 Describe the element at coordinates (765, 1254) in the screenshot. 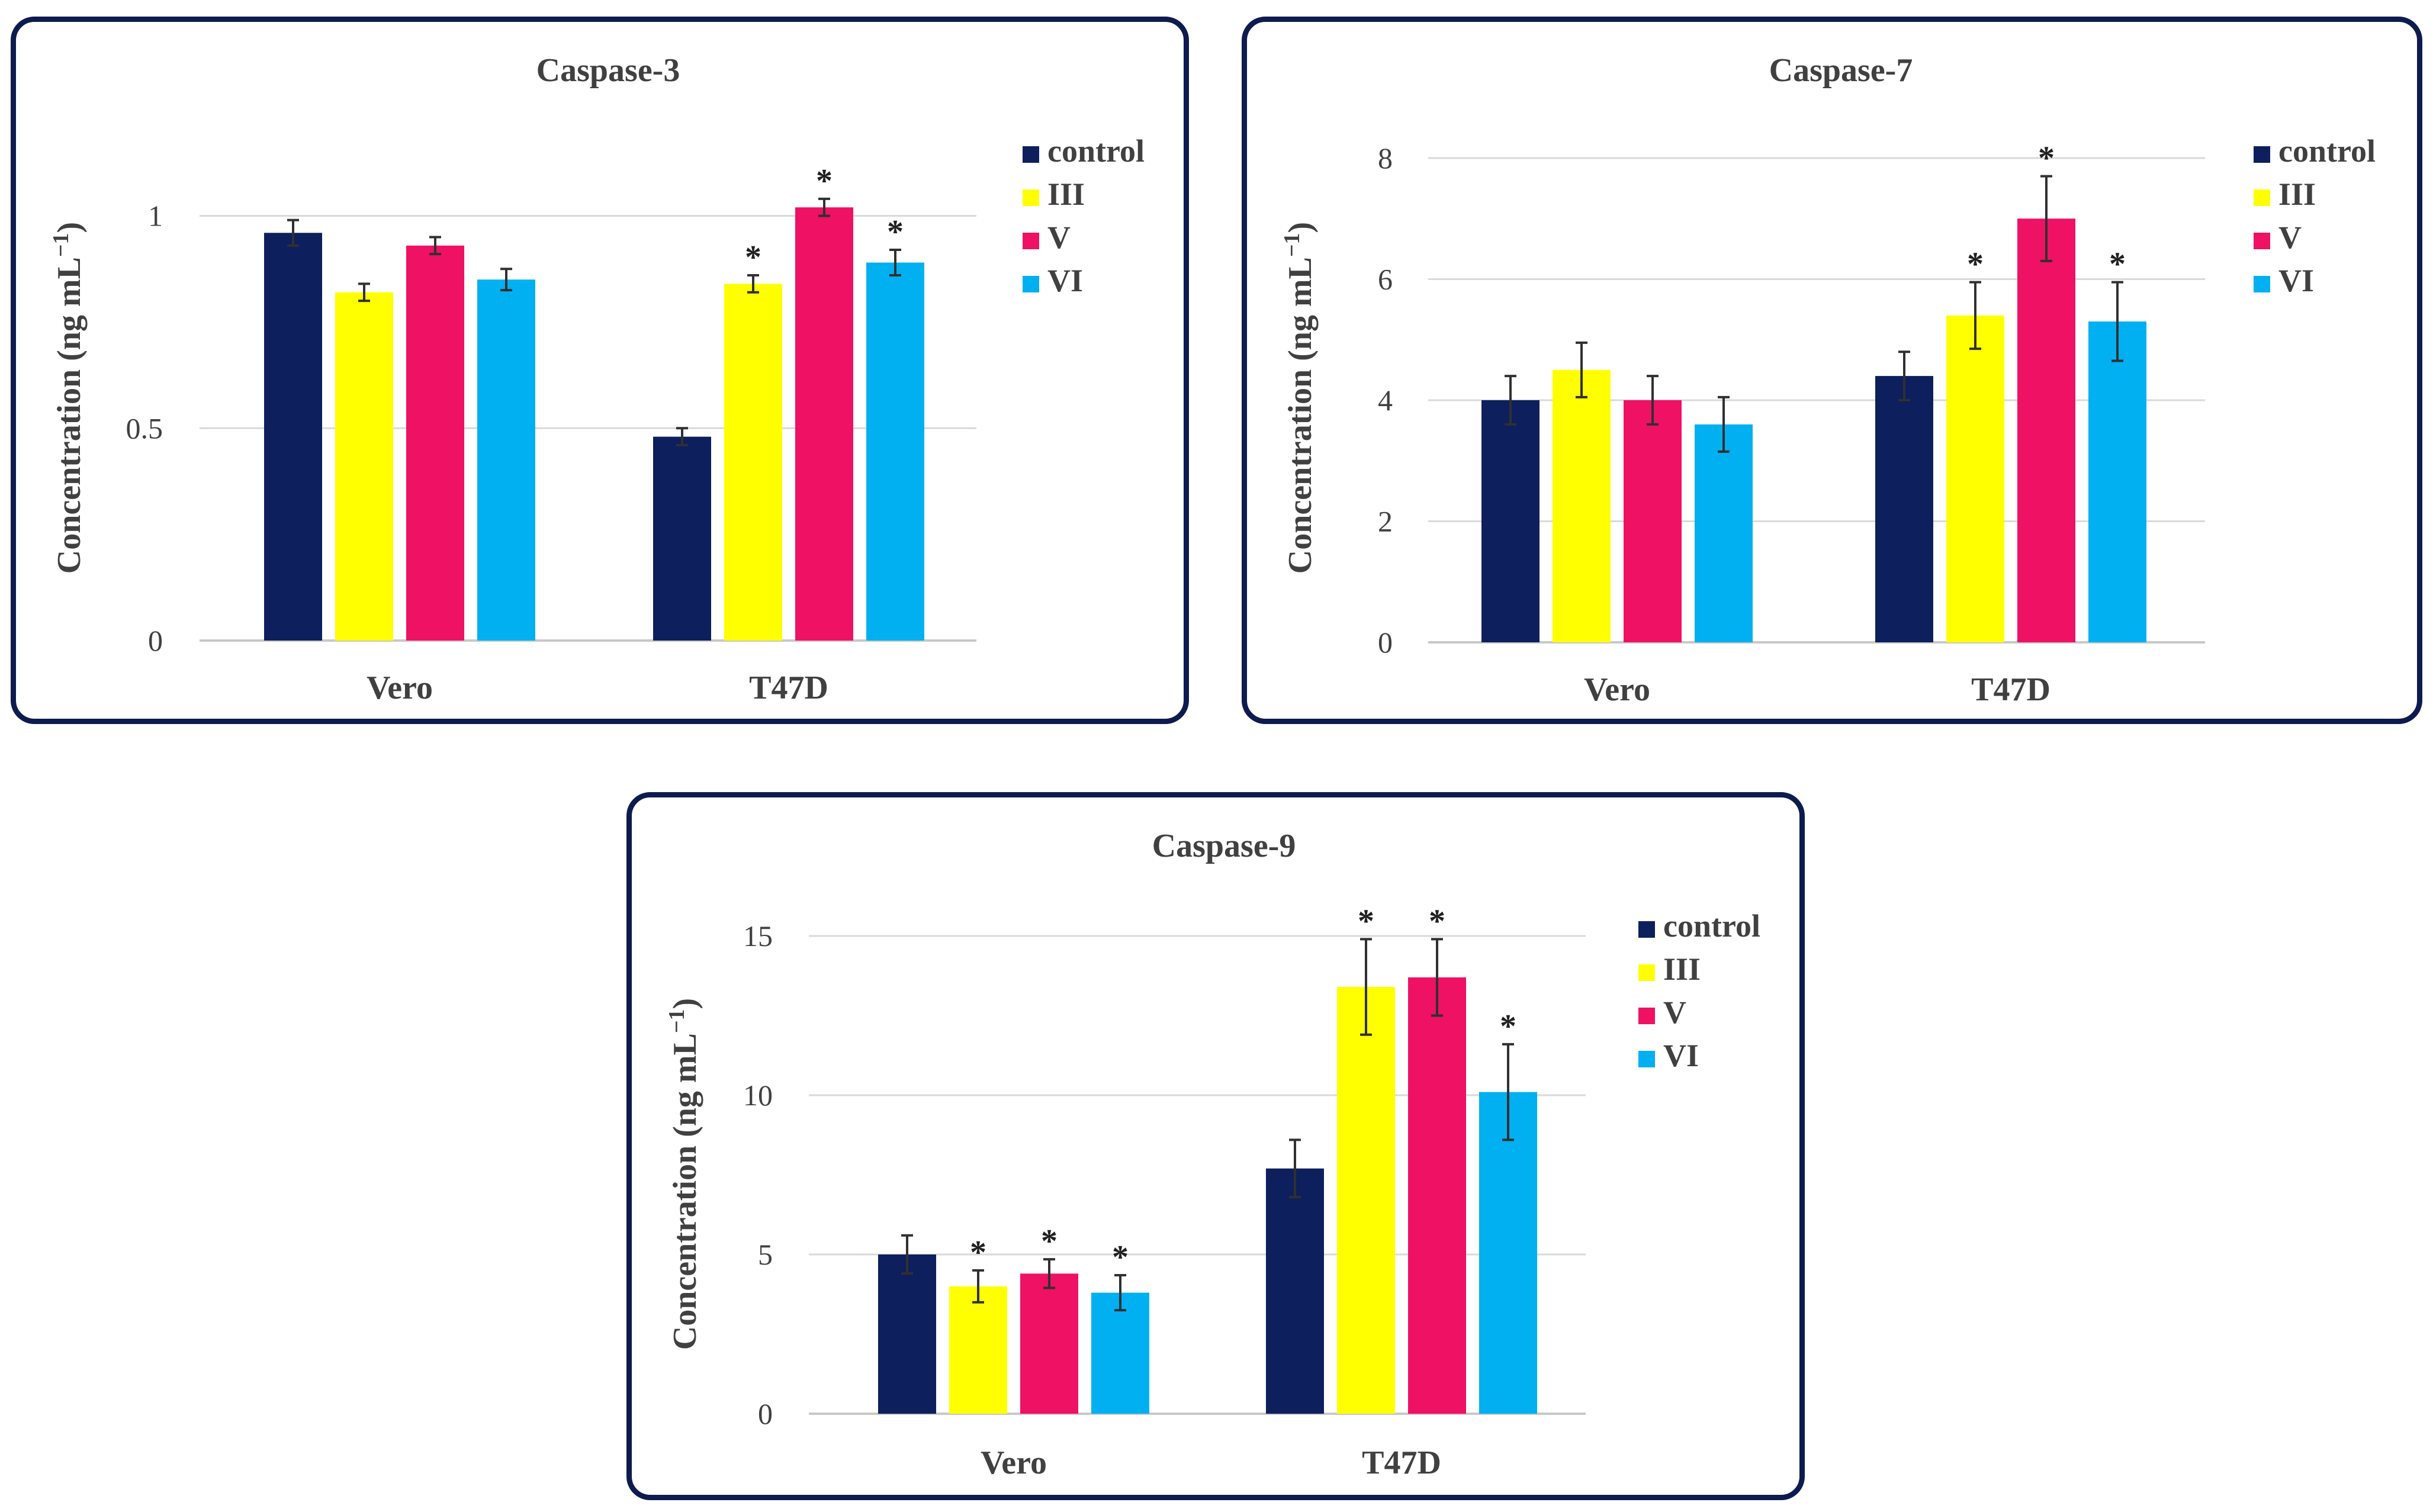

I see `y-tick-label: 5` at that location.